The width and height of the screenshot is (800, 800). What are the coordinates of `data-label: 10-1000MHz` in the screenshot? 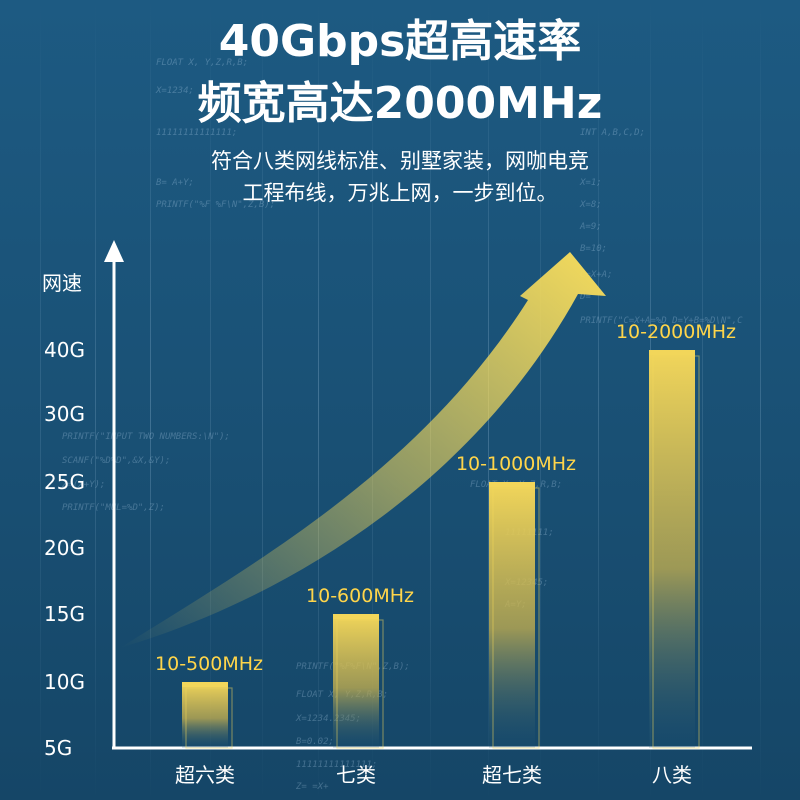 It's located at (516, 464).